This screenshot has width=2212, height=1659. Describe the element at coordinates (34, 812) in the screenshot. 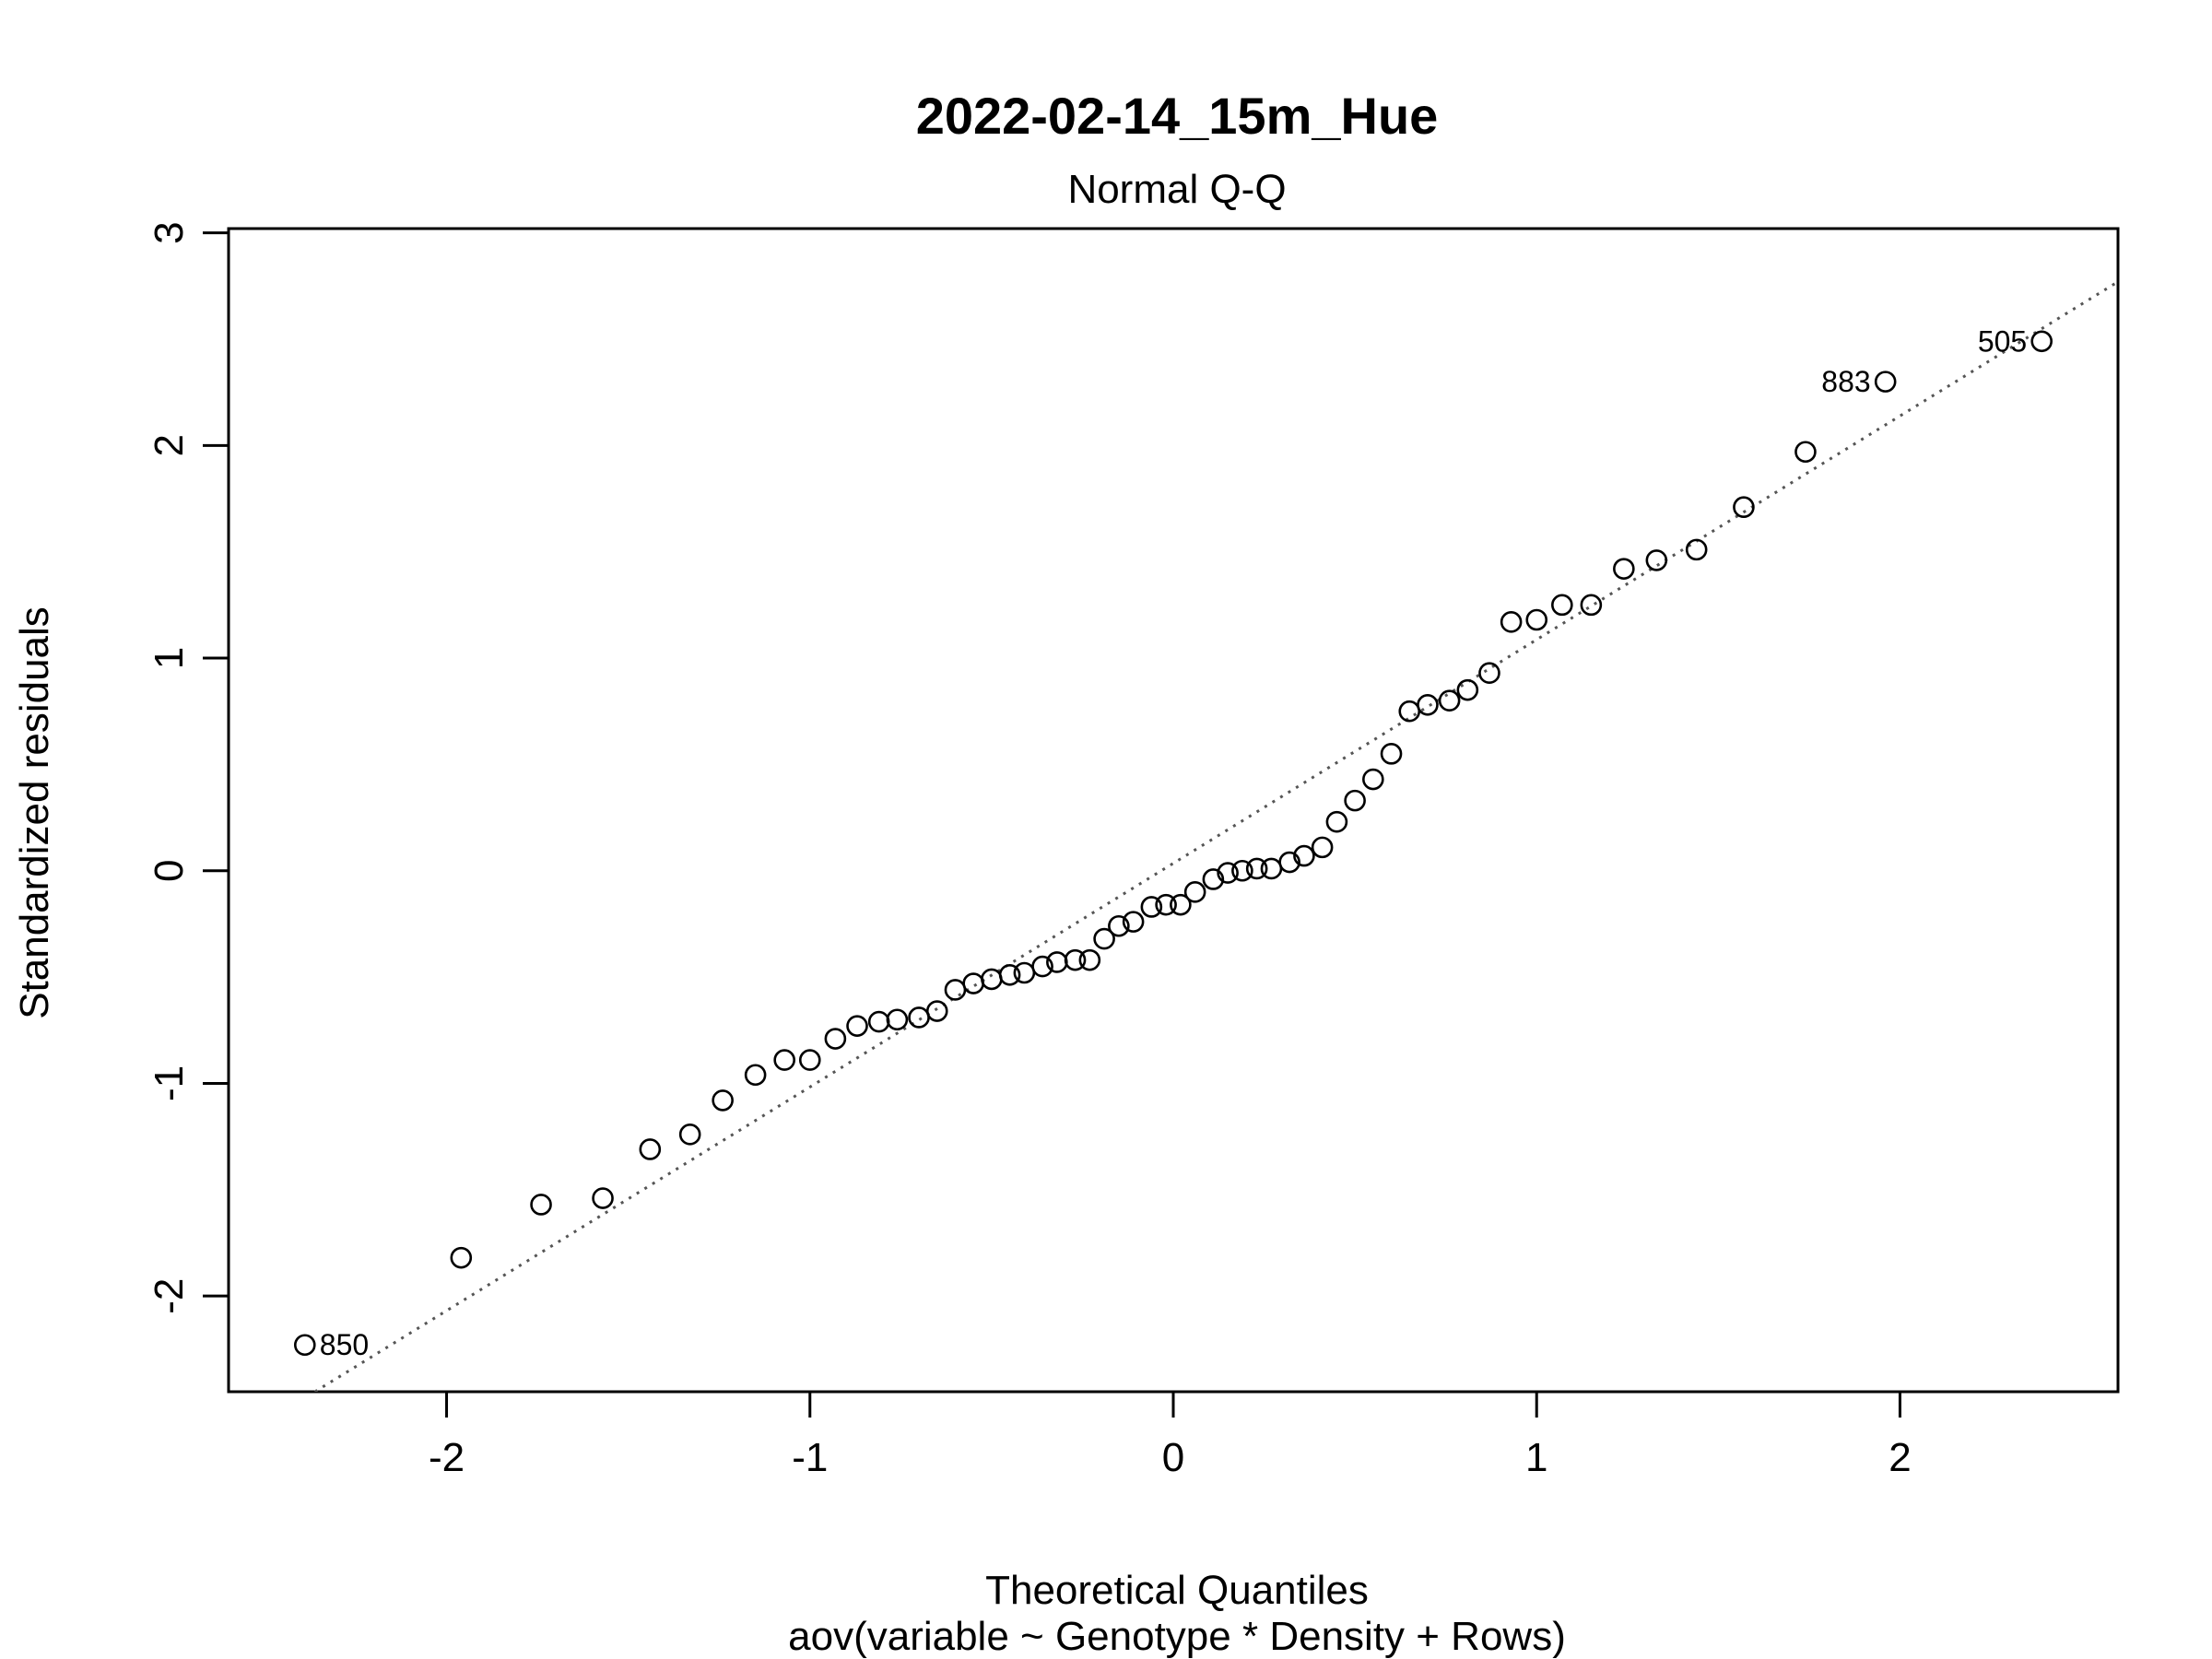

I see `y-axis-label: Standardized residuals` at that location.